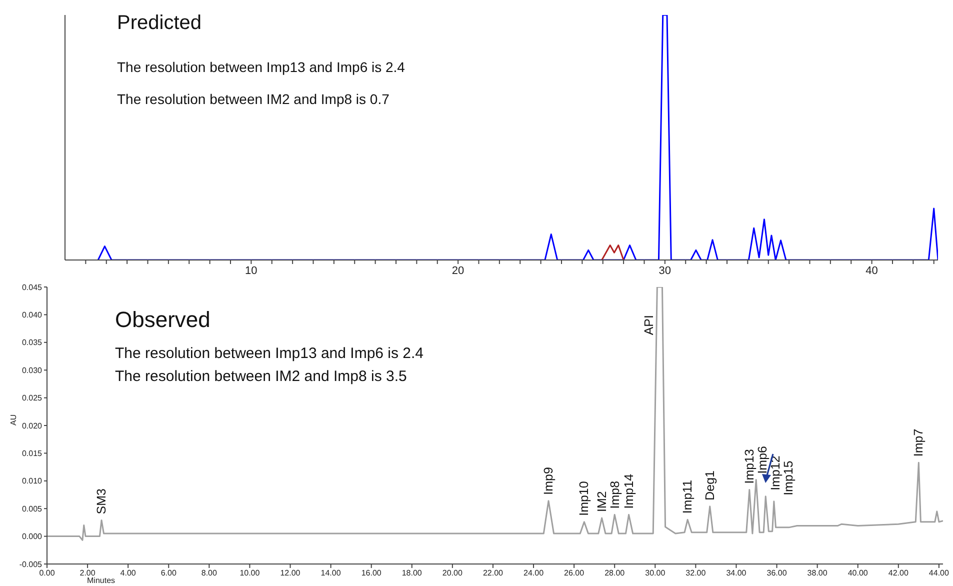 This screenshot has height=586, width=953. What do you see at coordinates (762, 460) in the screenshot?
I see `annotation: Imp6` at bounding box center [762, 460].